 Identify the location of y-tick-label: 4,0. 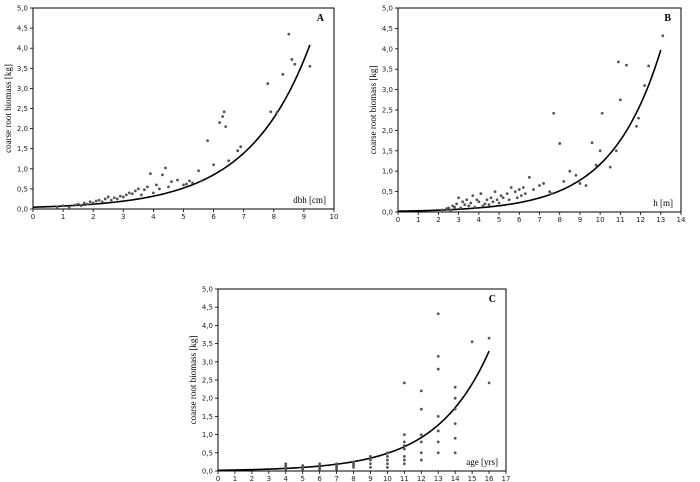
(207, 326).